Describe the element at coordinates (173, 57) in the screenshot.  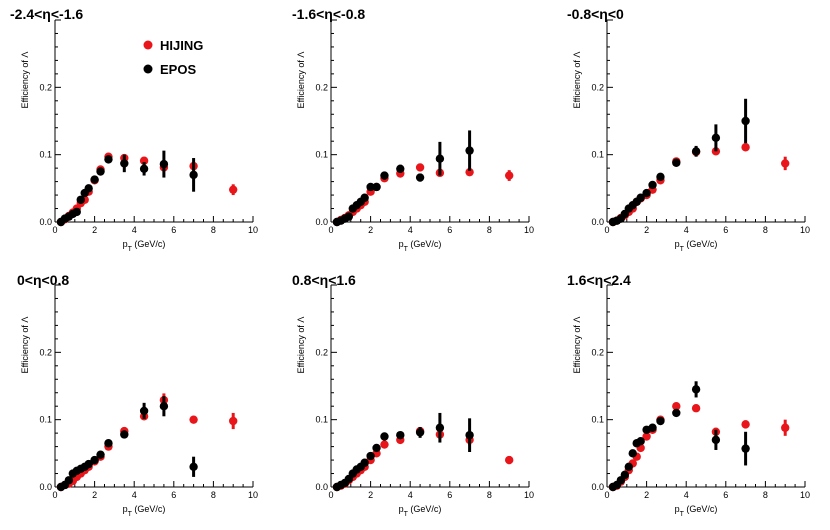
I see `legend: HIJING EPOS` at that location.